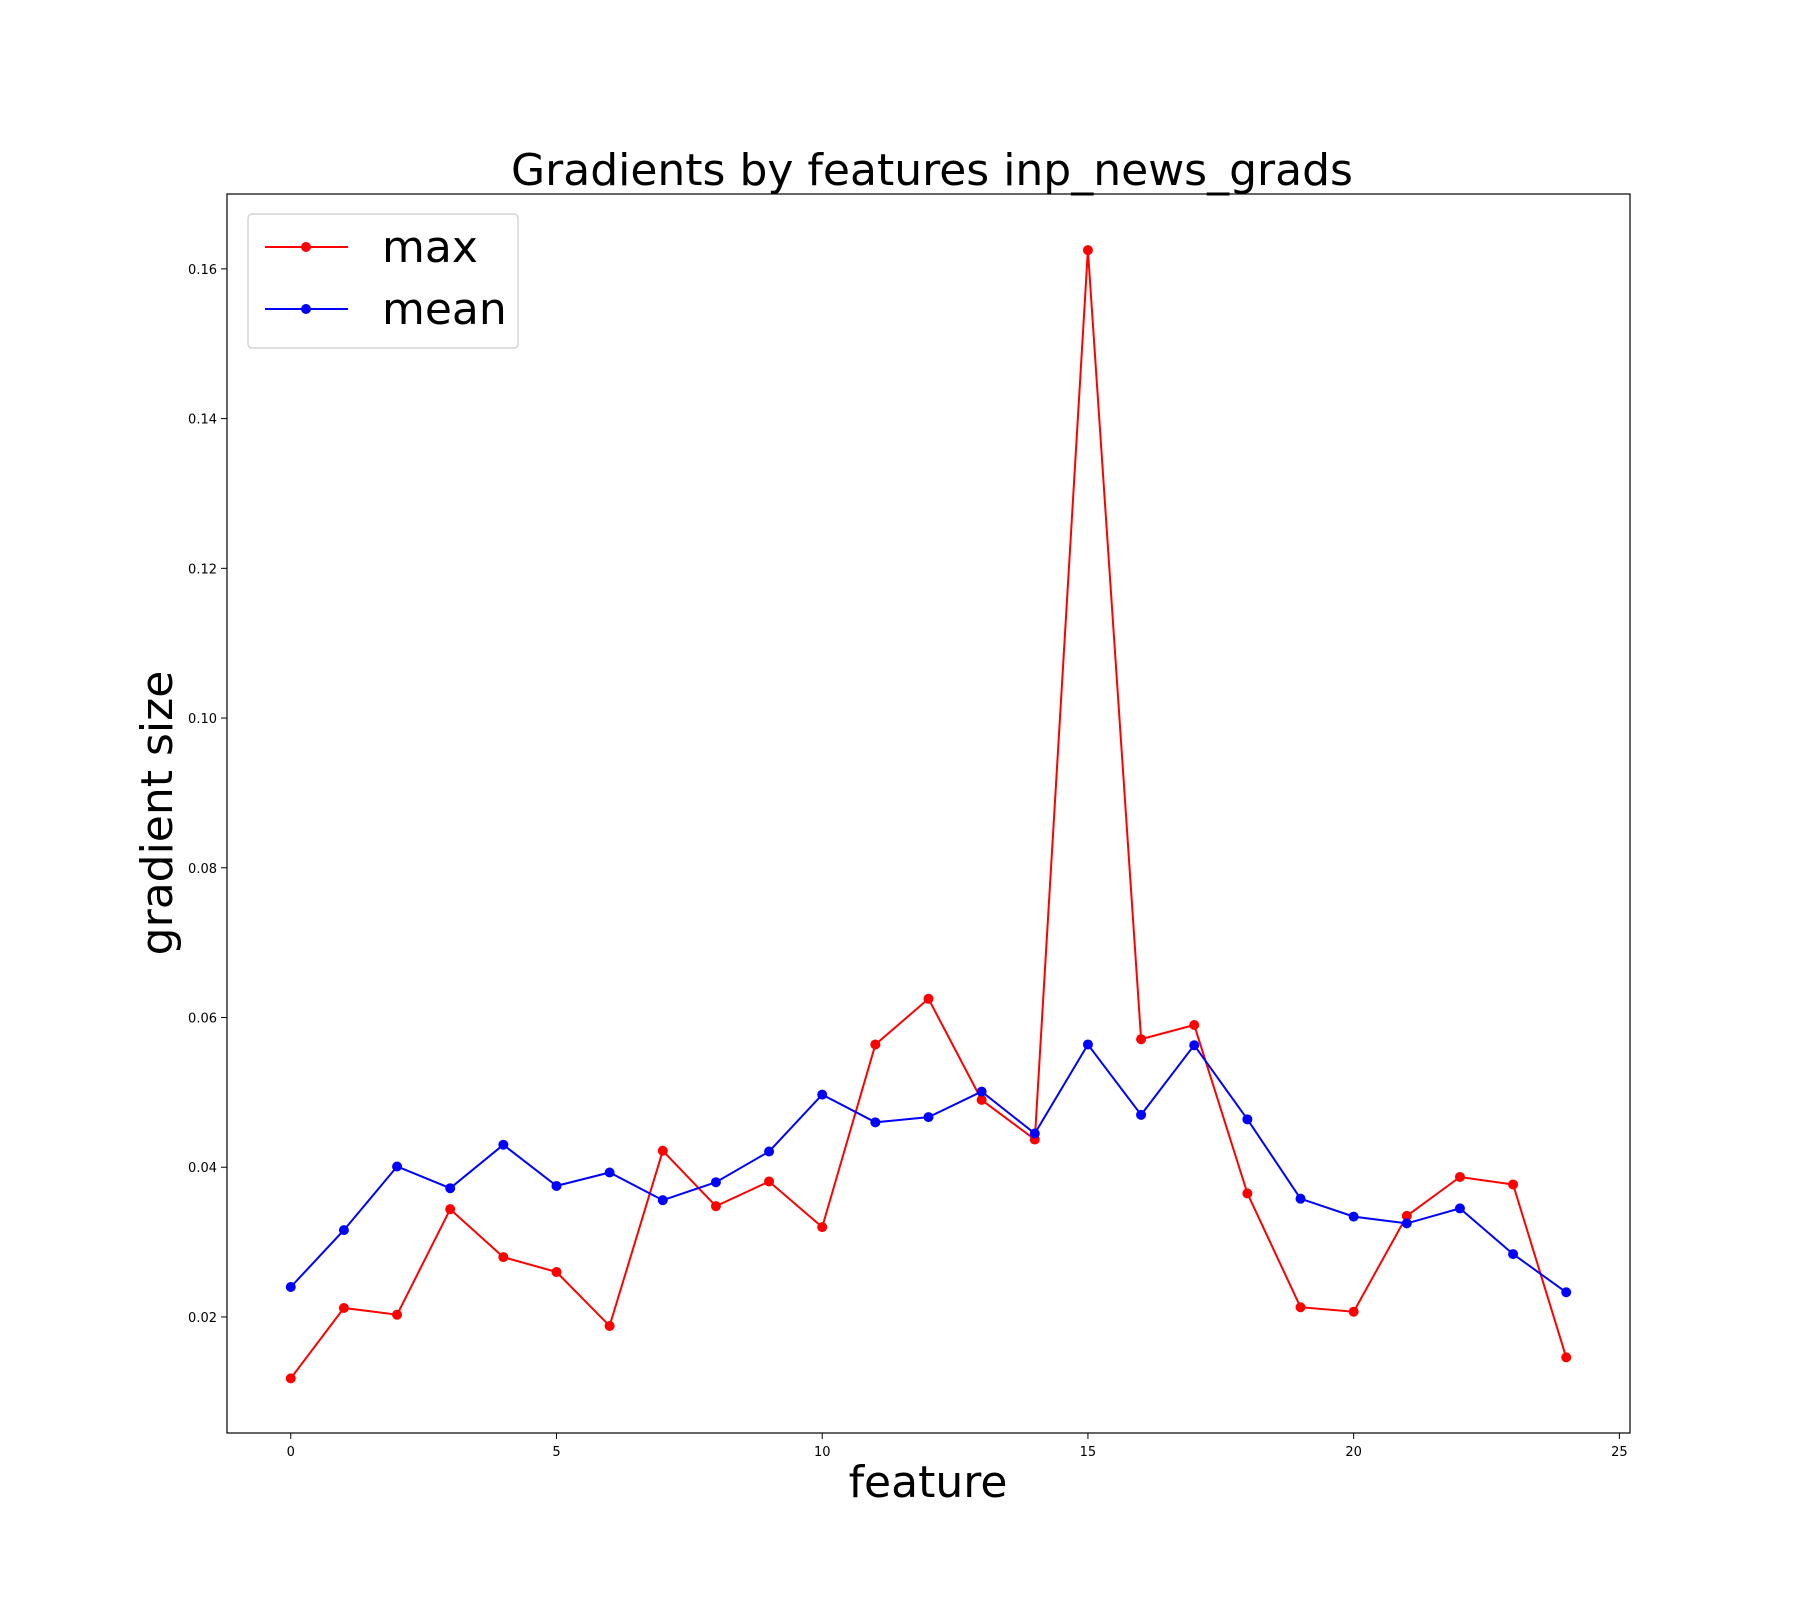 The height and width of the screenshot is (1600, 1800). I want to click on legend: max mean, so click(383, 281).